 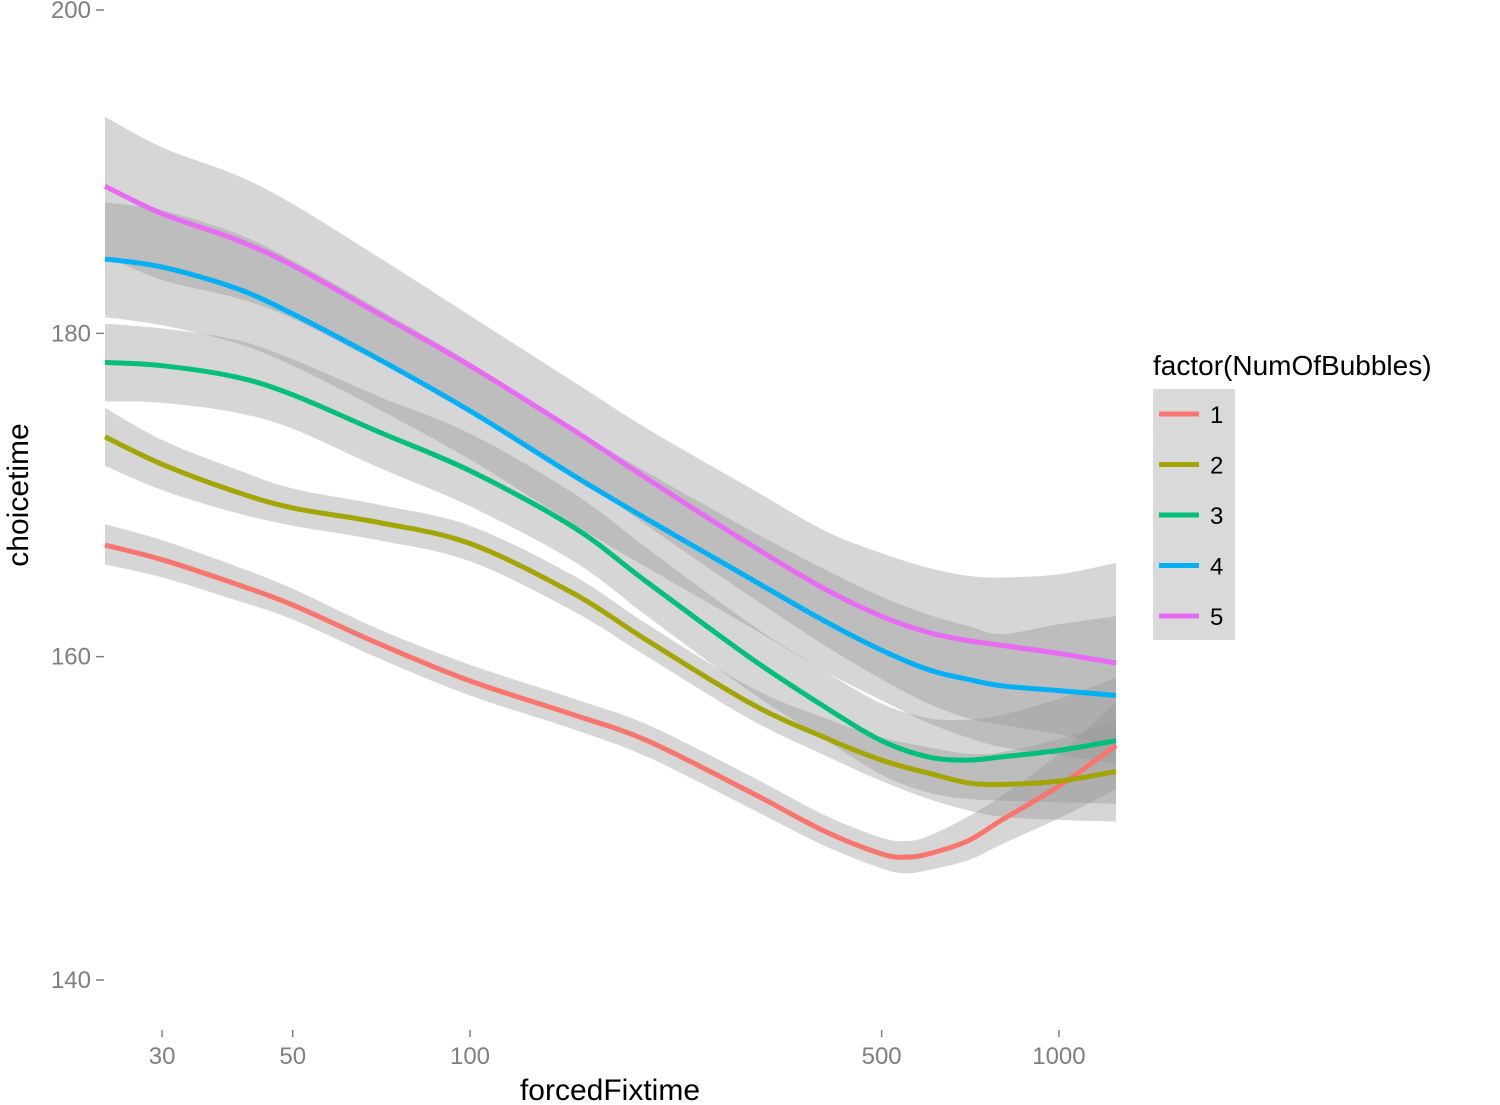 I want to click on x-tick-label: 50, so click(x=292, y=1056).